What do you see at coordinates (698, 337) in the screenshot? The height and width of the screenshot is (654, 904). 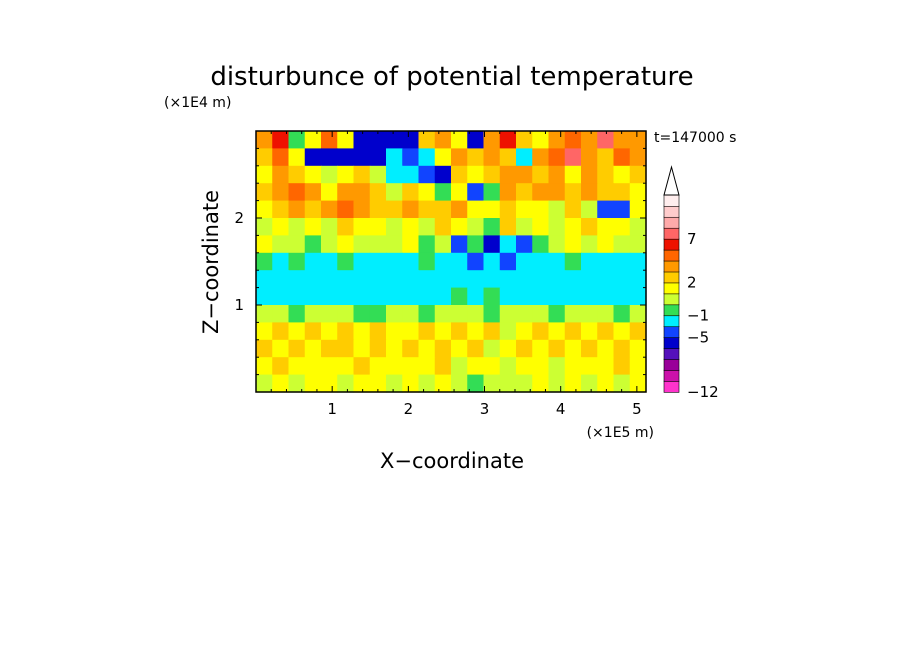 I see `colorbar-label: −5` at bounding box center [698, 337].